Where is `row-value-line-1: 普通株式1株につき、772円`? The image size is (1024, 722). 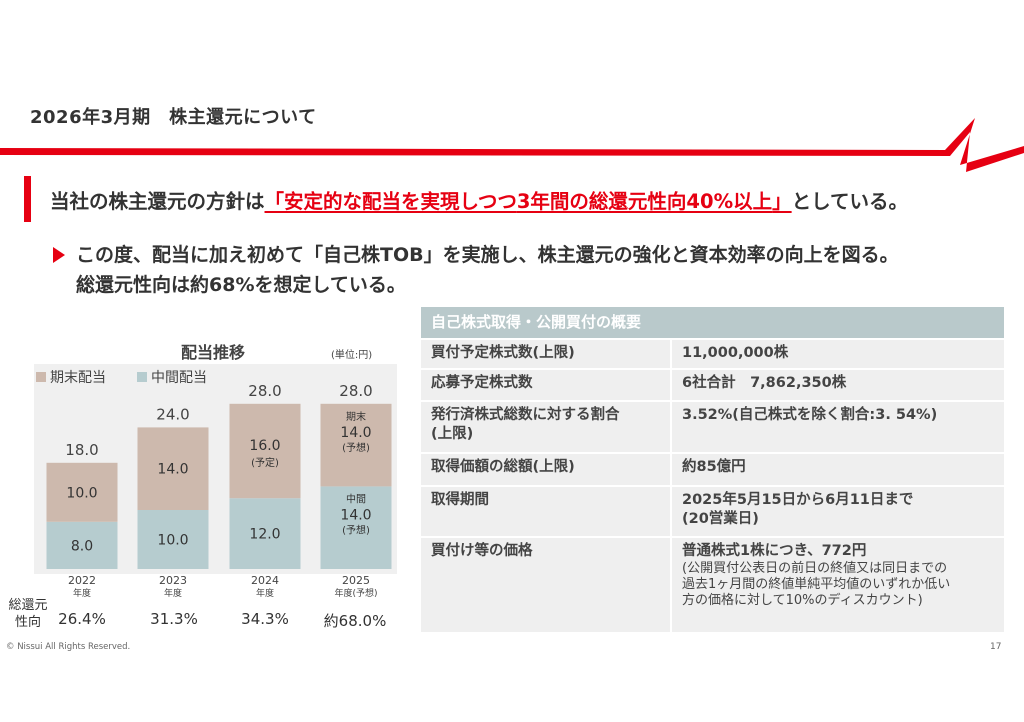
row-value-line-1: 普通株式1株につき、772円 is located at coordinates (774, 551).